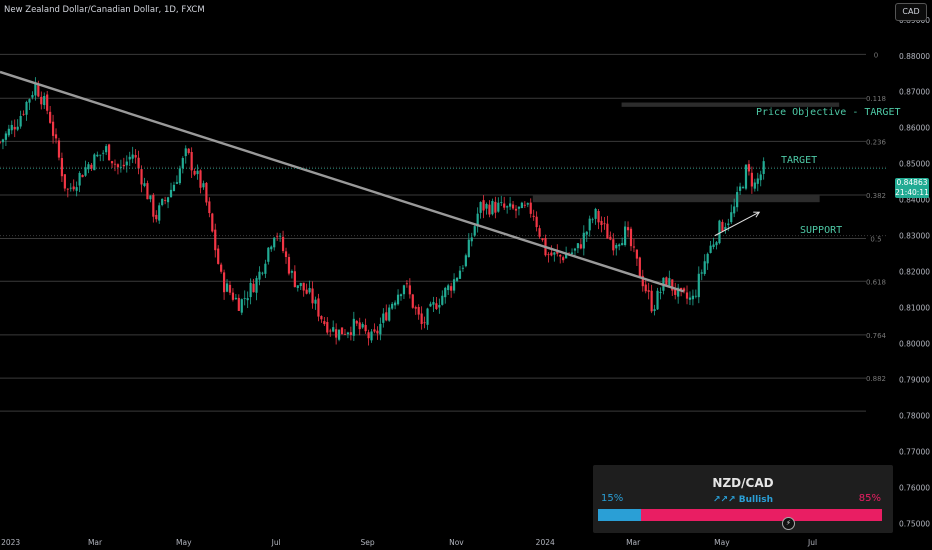 The image size is (932, 550). I want to click on bolt-icon: ⚡, so click(788, 523).